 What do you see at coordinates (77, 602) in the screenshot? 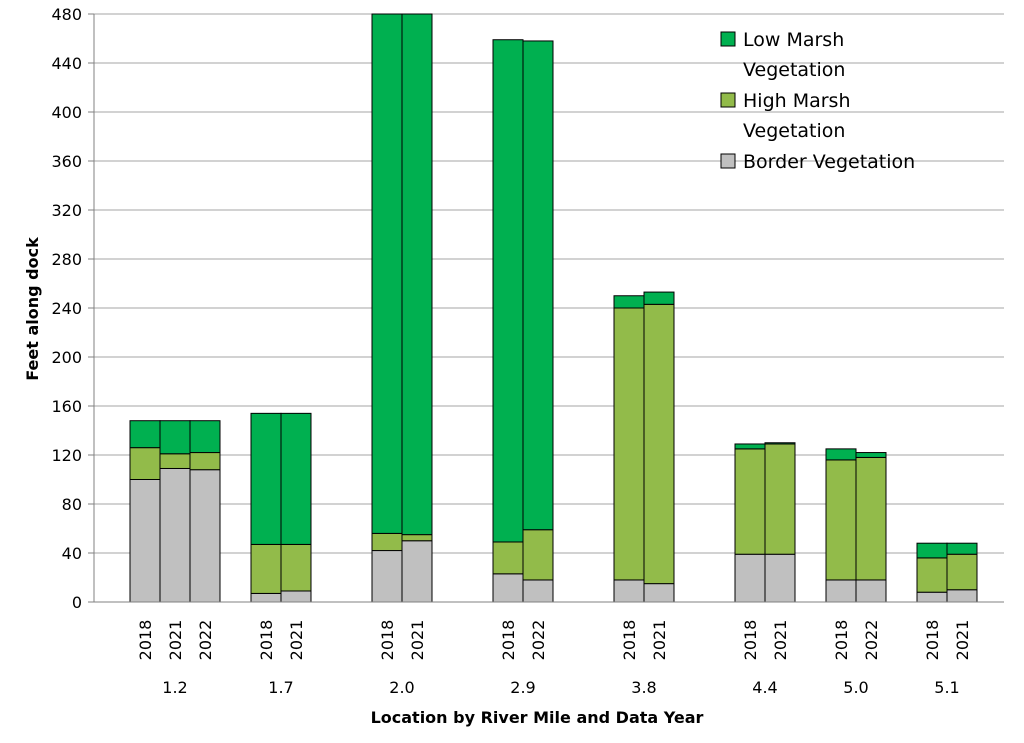
I see `y-tick-label: 0` at bounding box center [77, 602].